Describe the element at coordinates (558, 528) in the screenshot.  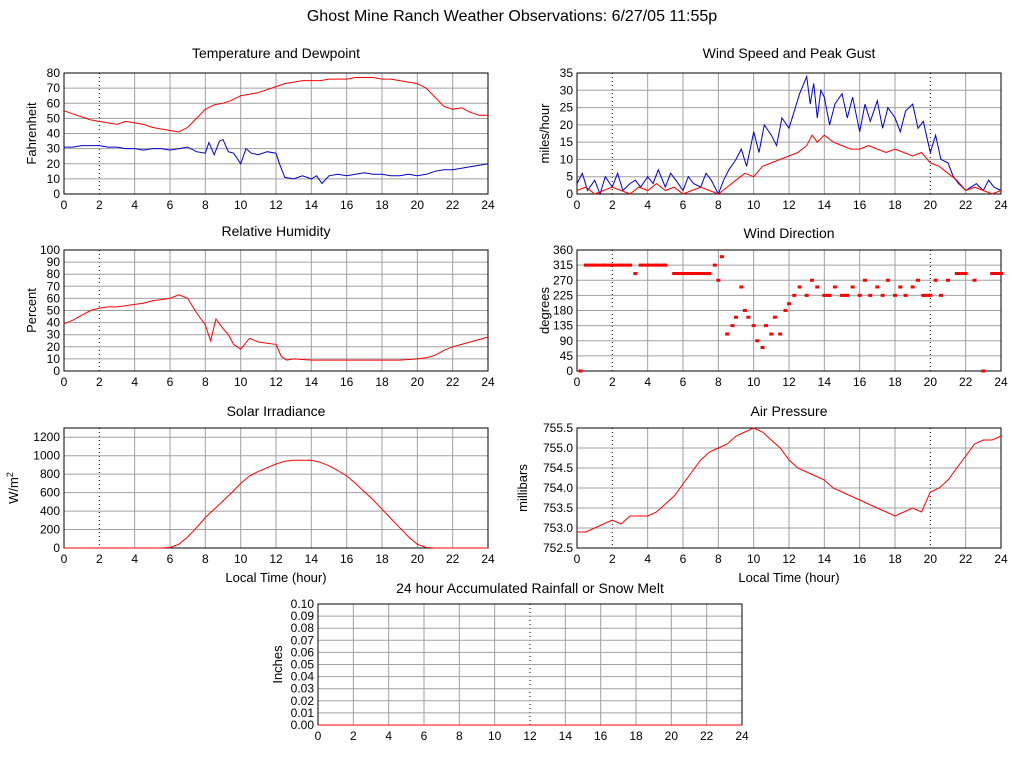
I see `y-tick-label: 753.0` at that location.